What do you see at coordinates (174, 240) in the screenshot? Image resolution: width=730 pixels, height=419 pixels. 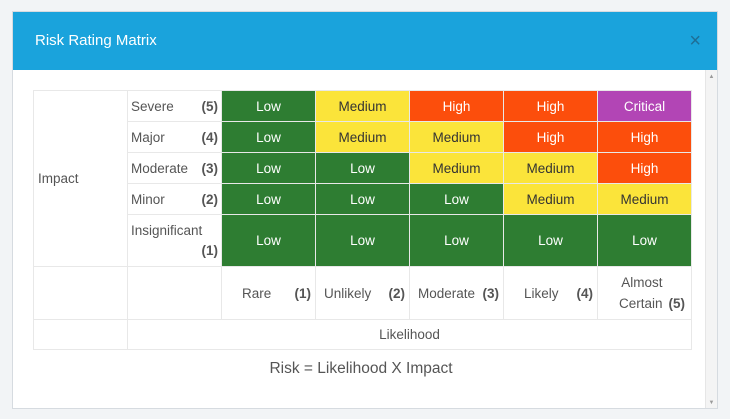 I see `impact-label-insignificant: Insignificant (1)` at bounding box center [174, 240].